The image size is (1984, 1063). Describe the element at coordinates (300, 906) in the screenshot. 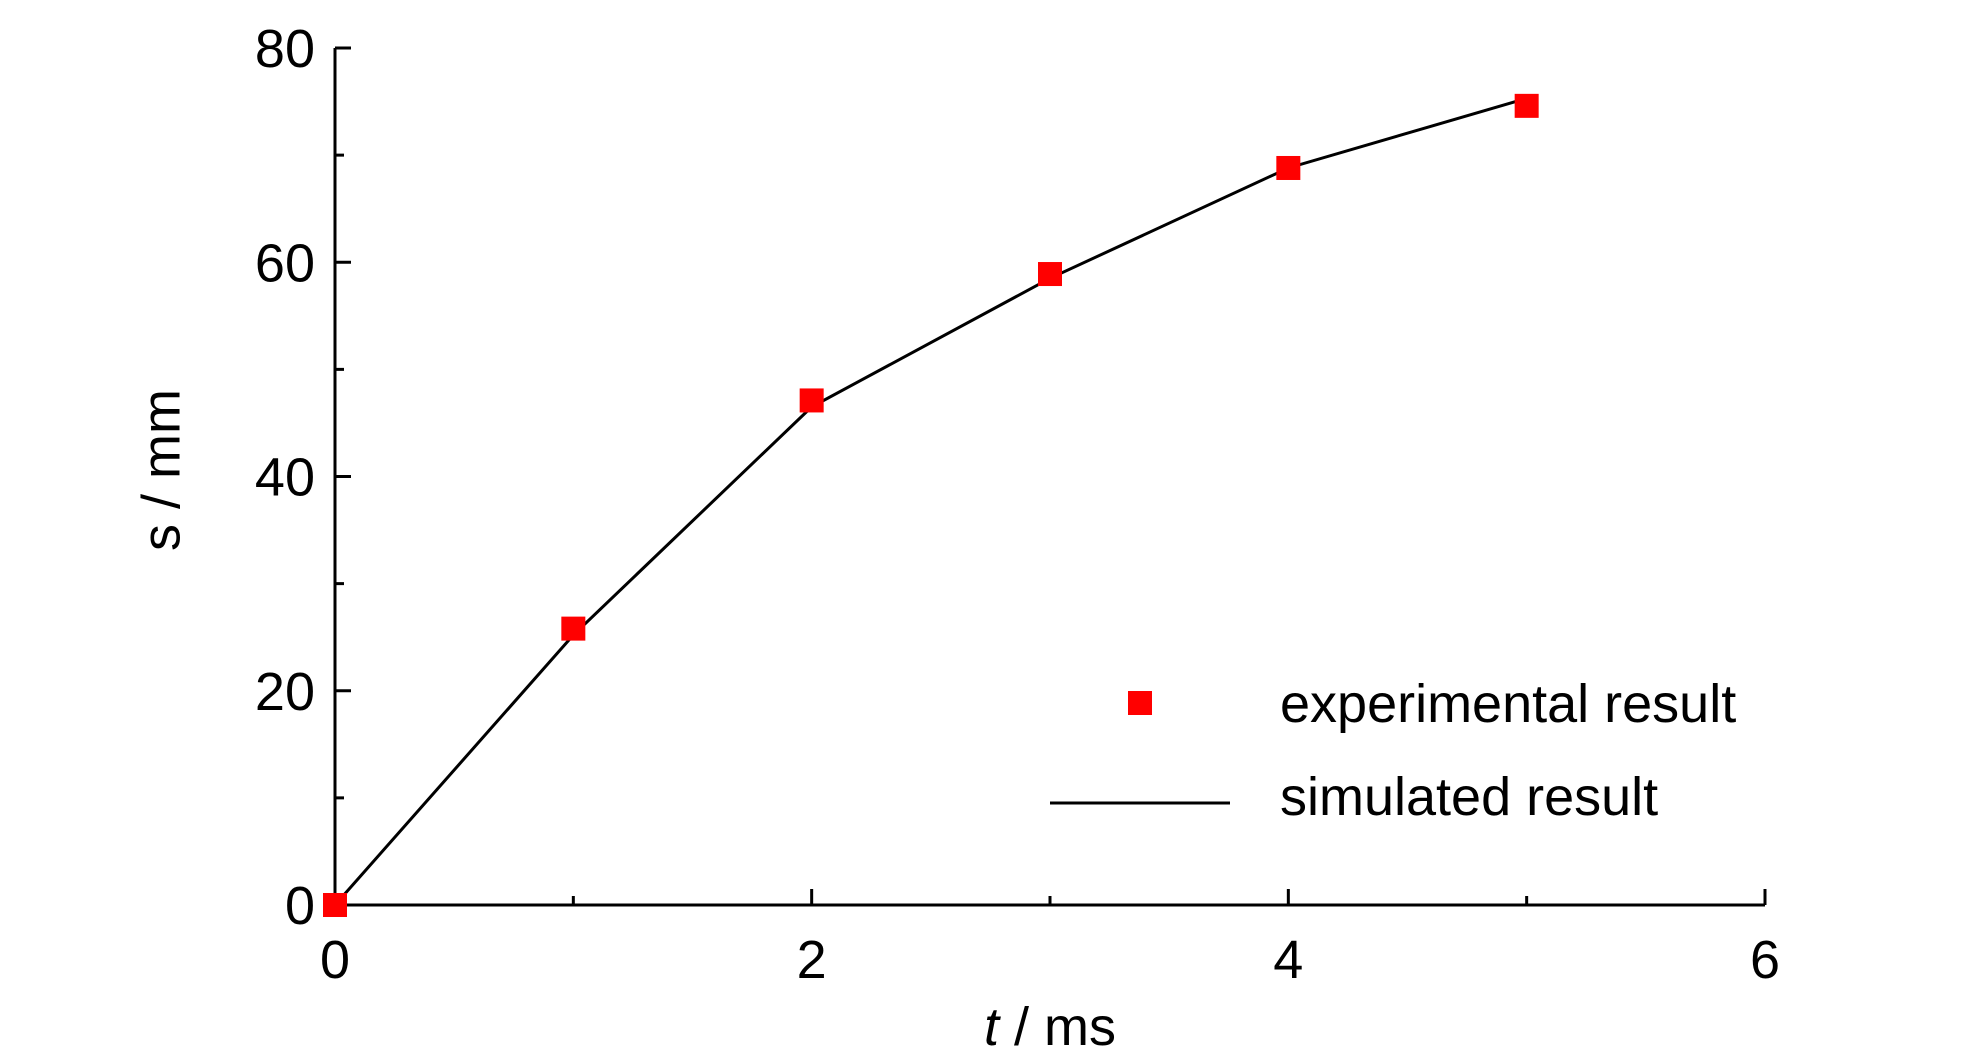

I see `y-tick-label-0: 0` at that location.